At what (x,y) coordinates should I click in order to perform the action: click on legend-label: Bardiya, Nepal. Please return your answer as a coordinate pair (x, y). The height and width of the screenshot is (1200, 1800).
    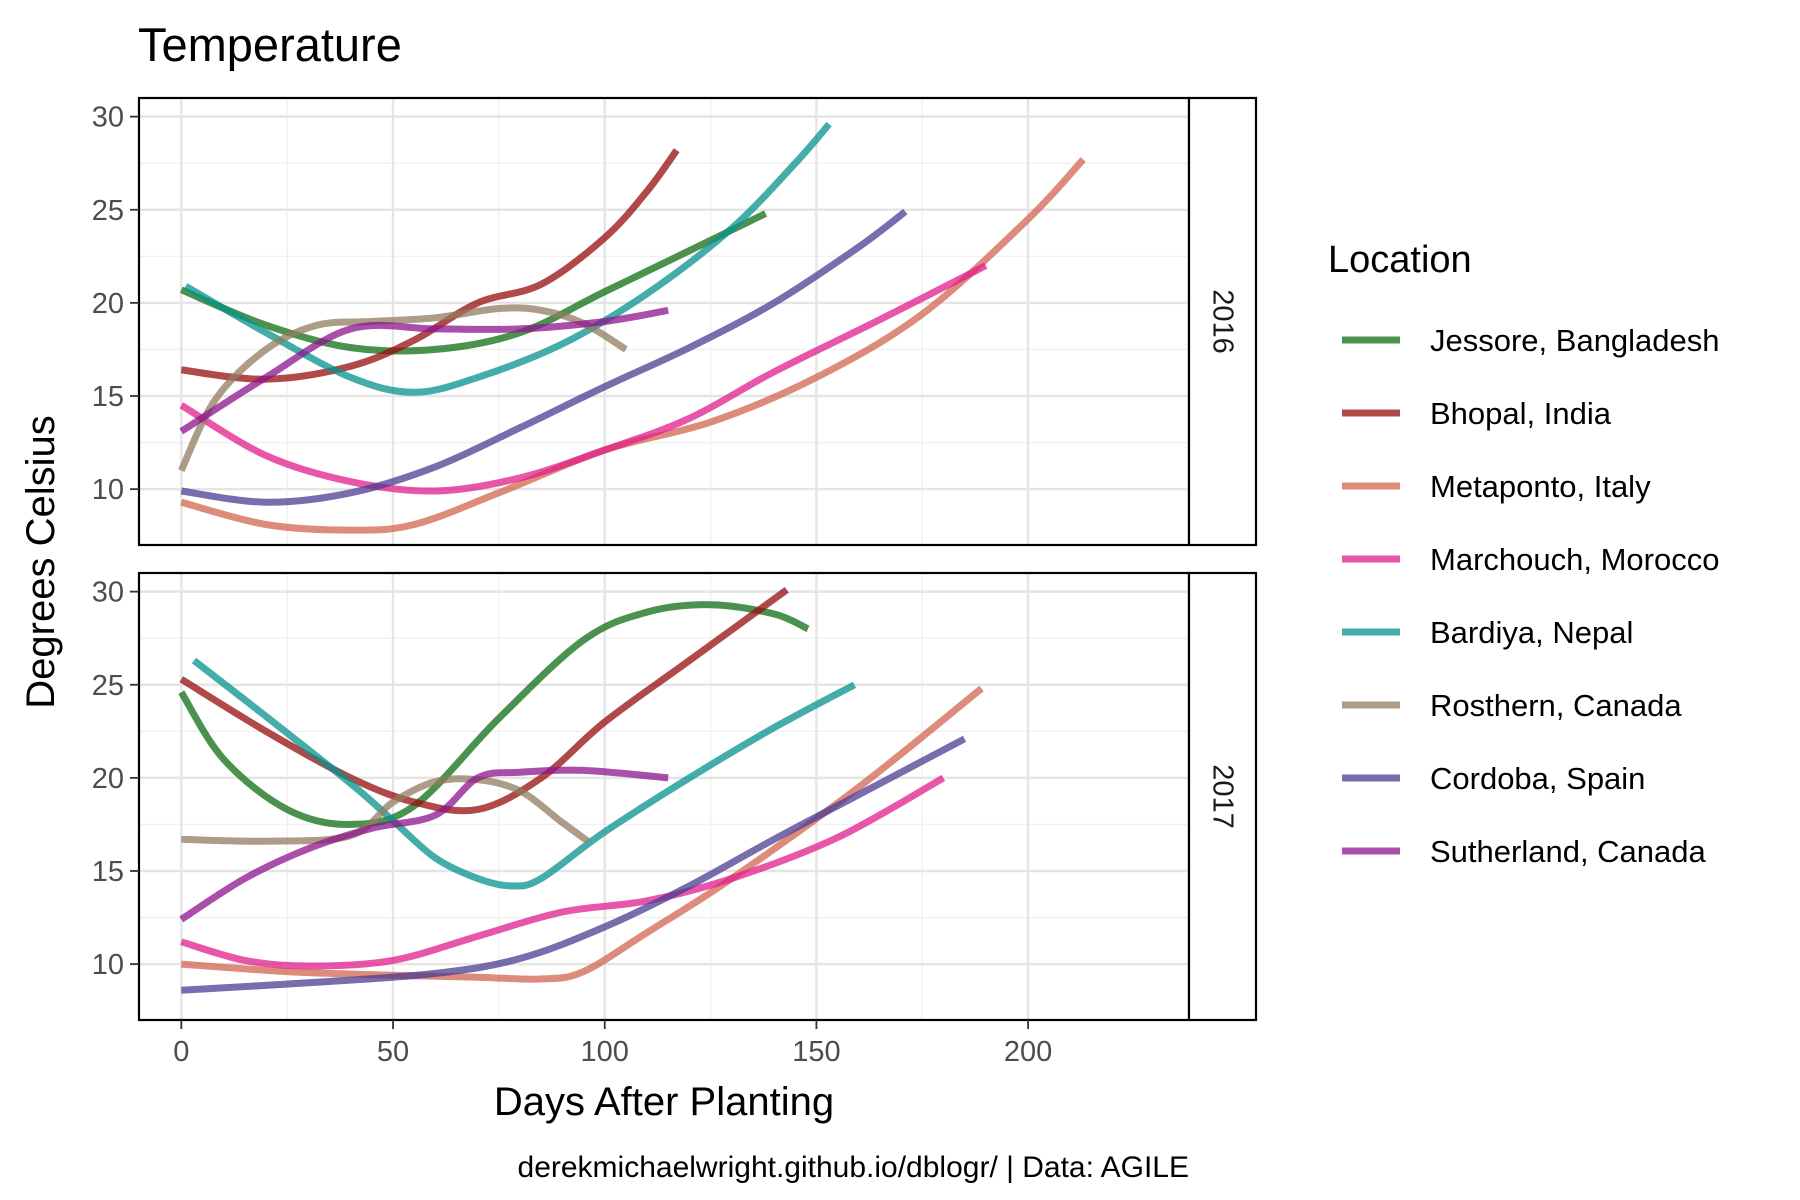
    Looking at the image, I should click on (1531, 632).